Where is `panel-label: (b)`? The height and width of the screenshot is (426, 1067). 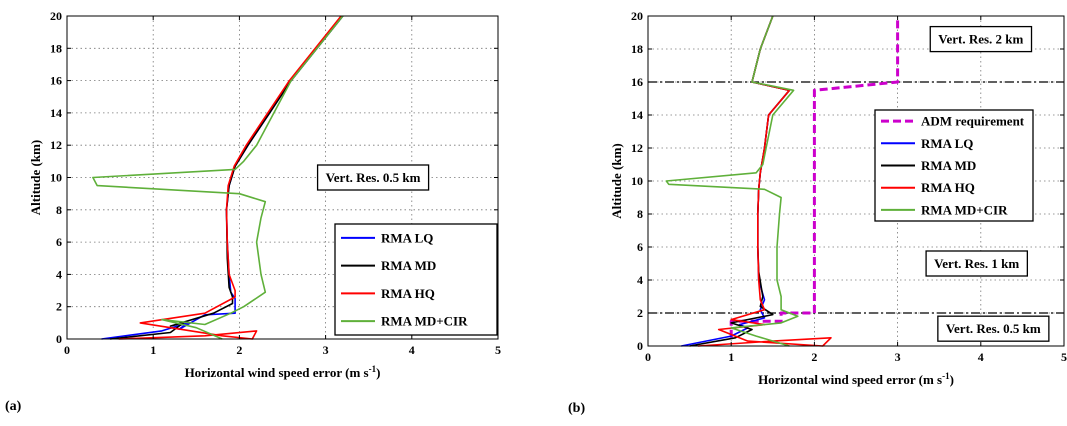 panel-label: (b) is located at coordinates (576, 408).